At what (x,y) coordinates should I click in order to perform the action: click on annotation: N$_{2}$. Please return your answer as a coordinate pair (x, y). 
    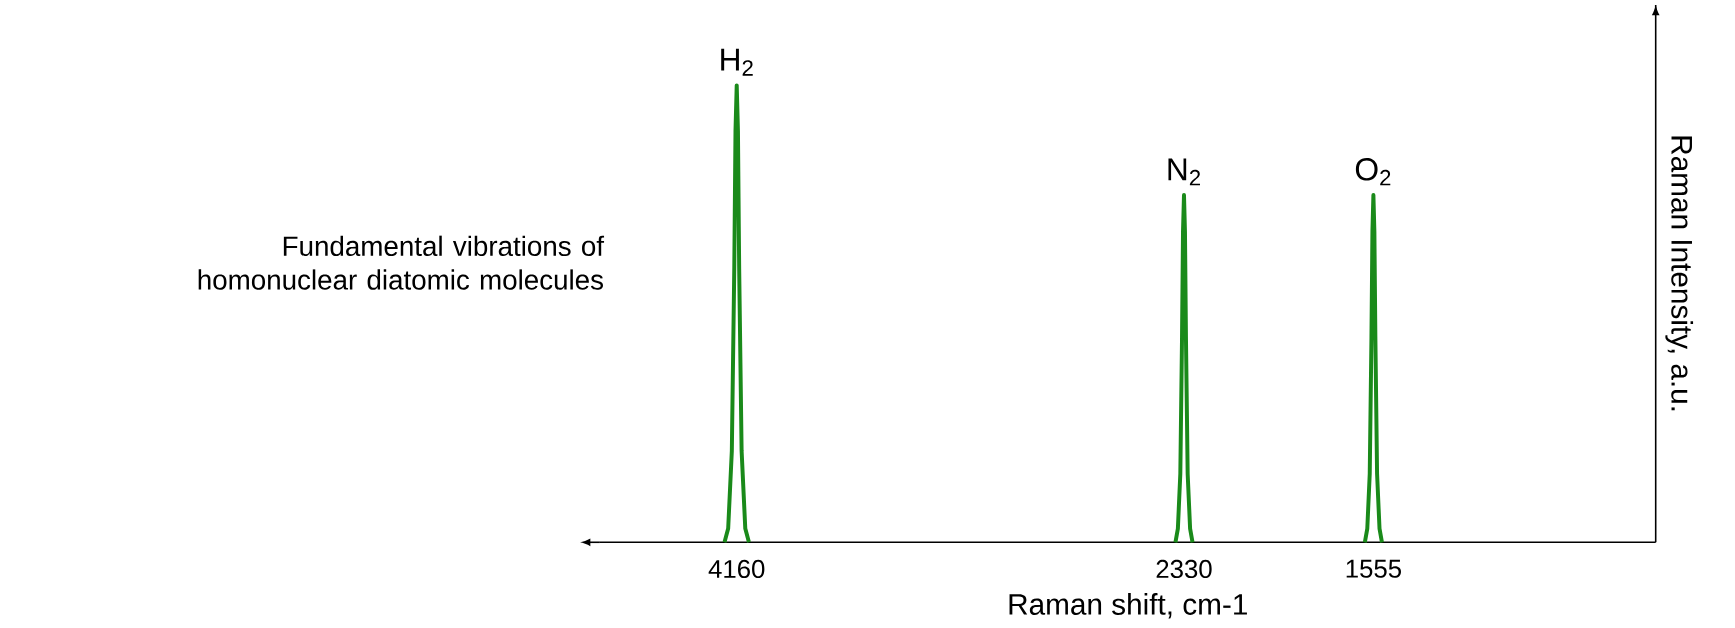
    Looking at the image, I should click on (1184, 172).